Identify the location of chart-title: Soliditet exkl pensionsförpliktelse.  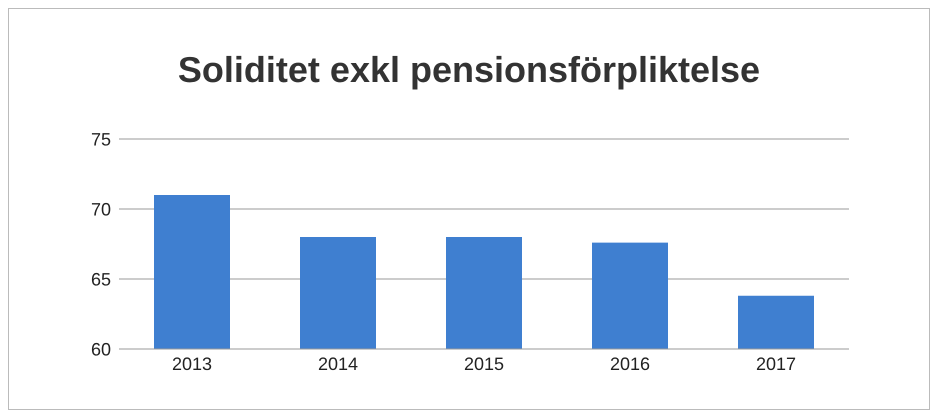
(469, 70).